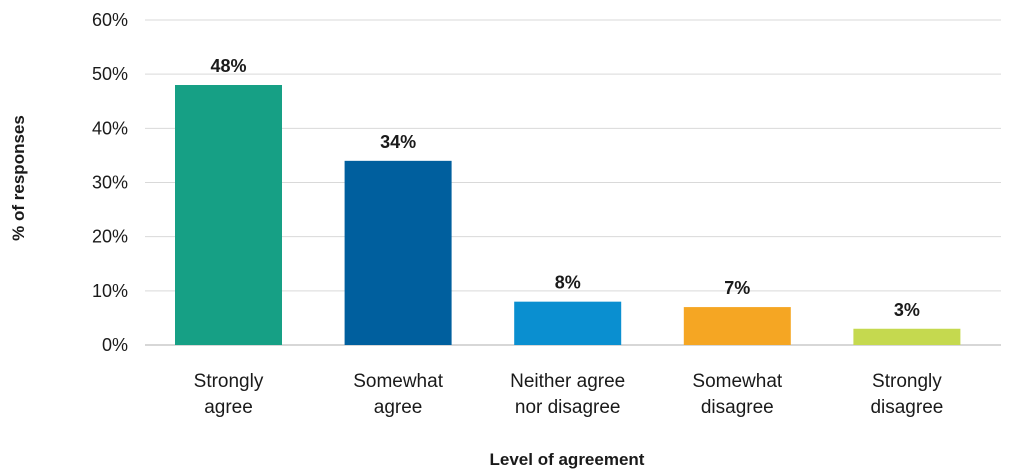 This screenshot has height=471, width=1016. What do you see at coordinates (110, 237) in the screenshot?
I see `y-tick-label: 20%` at bounding box center [110, 237].